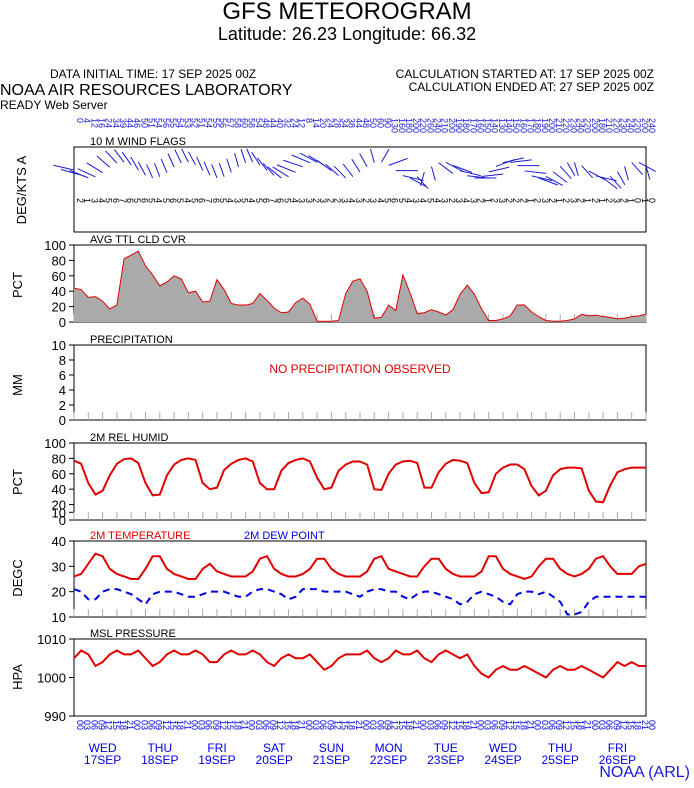 Image resolution: width=694 pixels, height=788 pixels. What do you see at coordinates (645, 125) in the screenshot?
I see `wind-direction-label: 200` at bounding box center [645, 125].